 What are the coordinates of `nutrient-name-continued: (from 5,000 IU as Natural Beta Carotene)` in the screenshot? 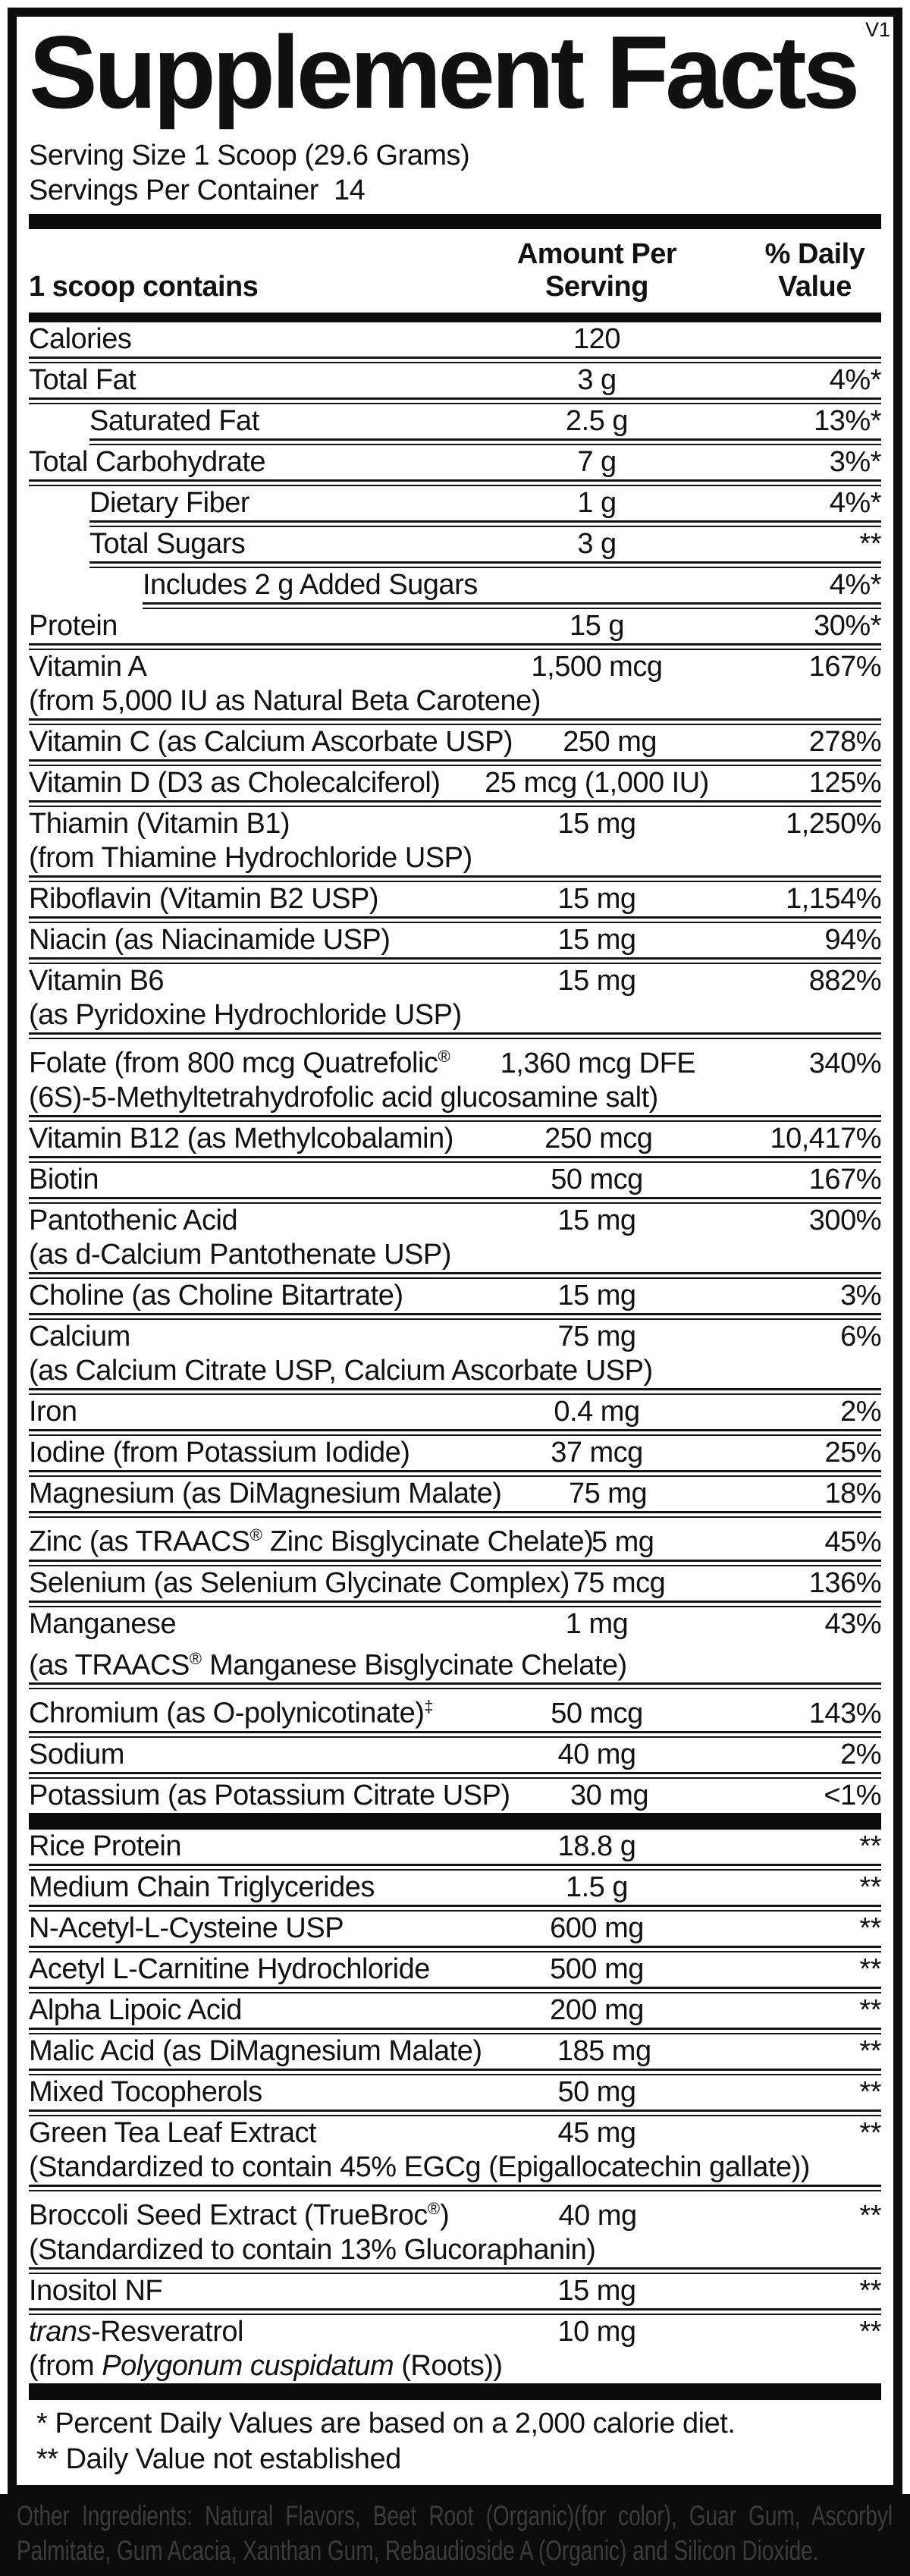 It's located at (285, 701).